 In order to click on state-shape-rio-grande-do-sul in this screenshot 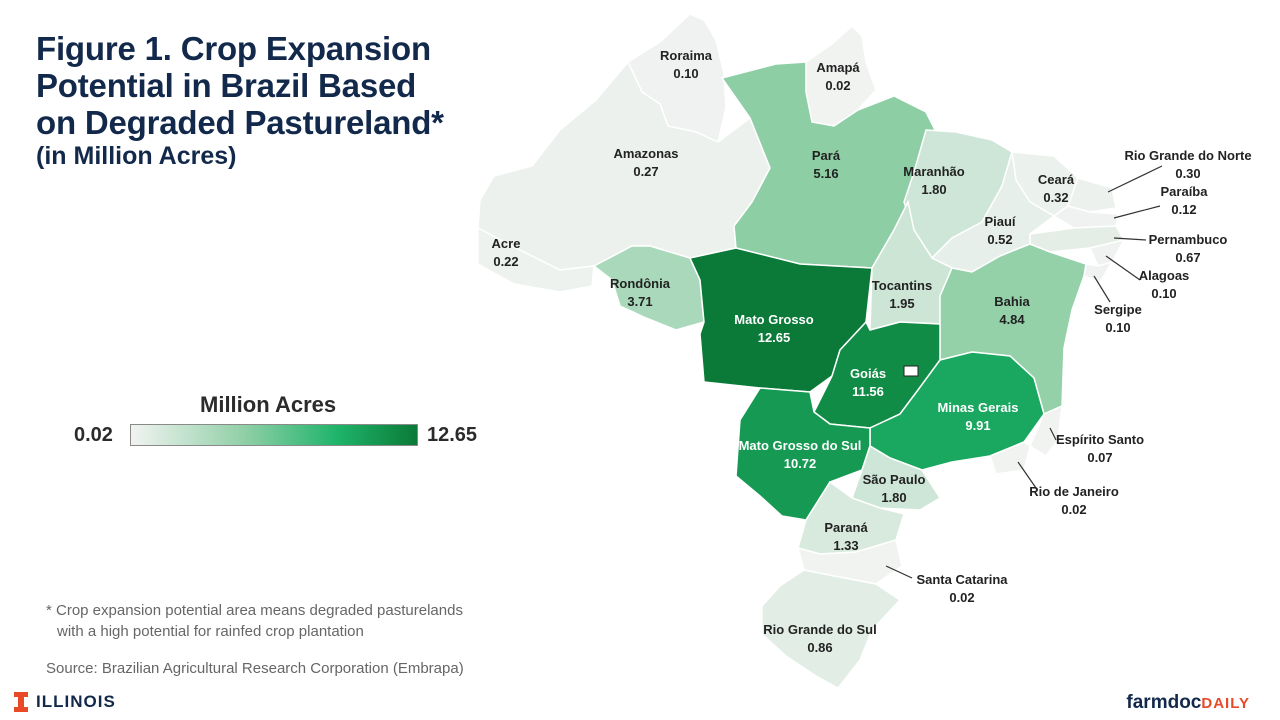, I will do `click(831, 629)`.